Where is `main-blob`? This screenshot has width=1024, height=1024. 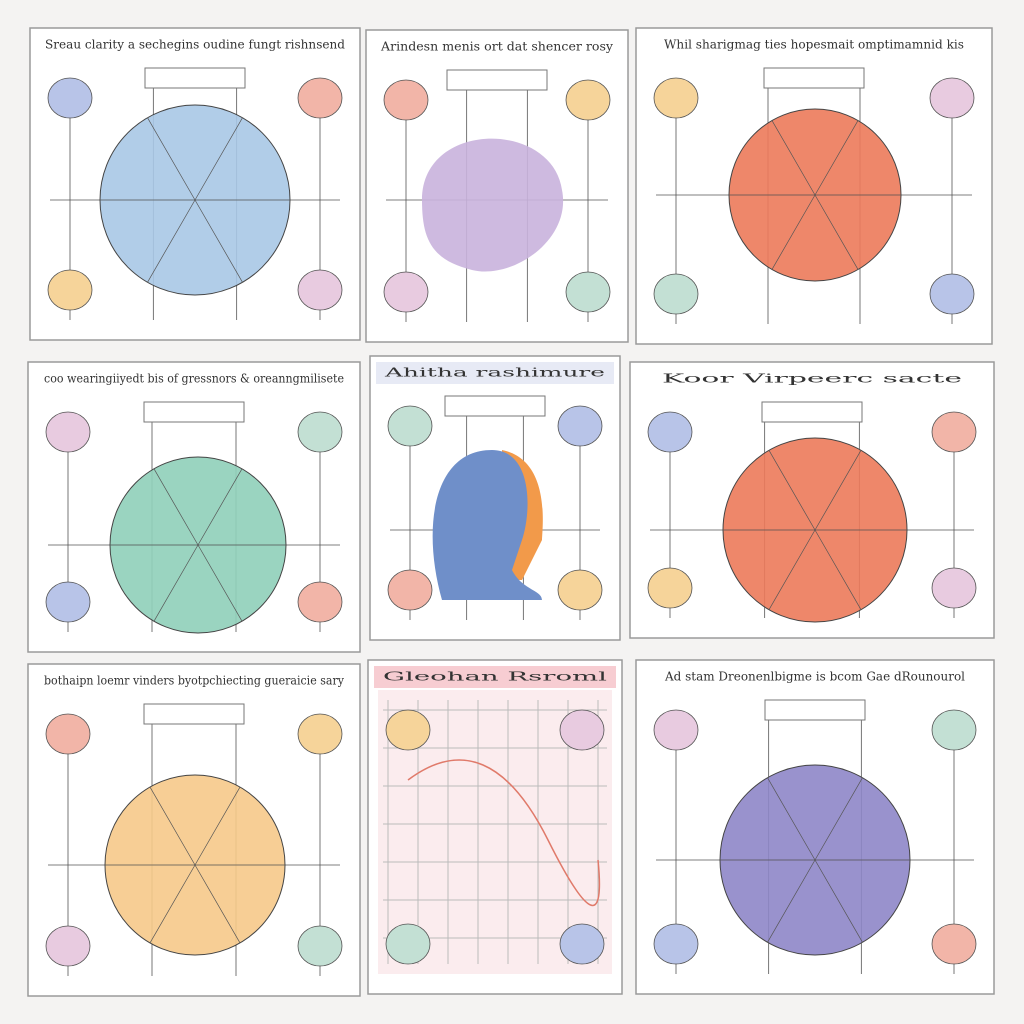
main-blob is located at coordinates (493, 205).